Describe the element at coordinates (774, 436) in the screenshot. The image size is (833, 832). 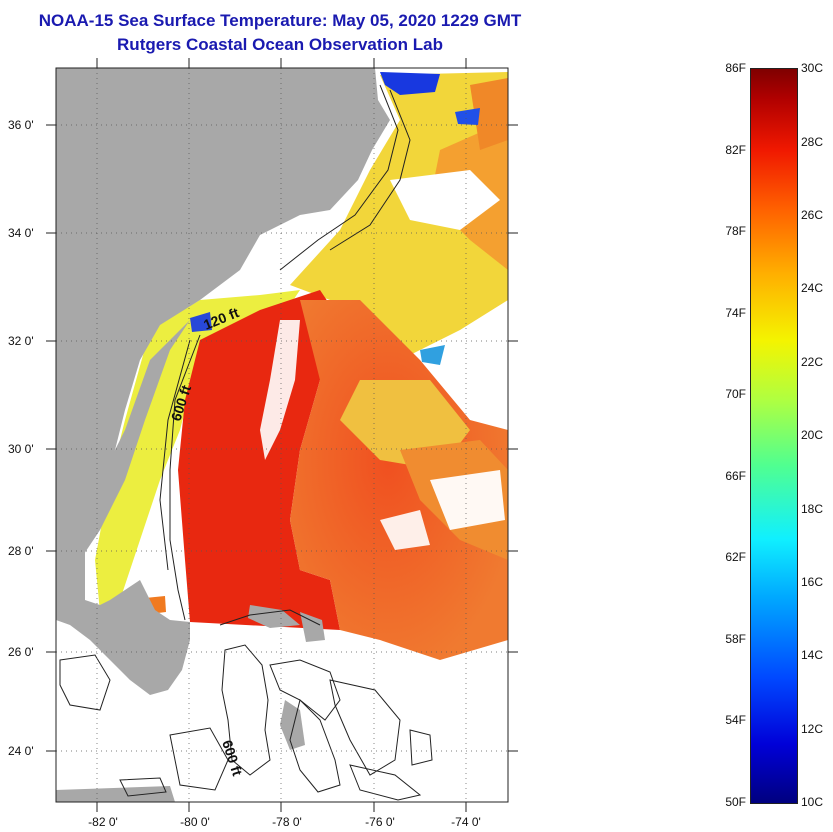
I see `temperature-colorbar` at that location.